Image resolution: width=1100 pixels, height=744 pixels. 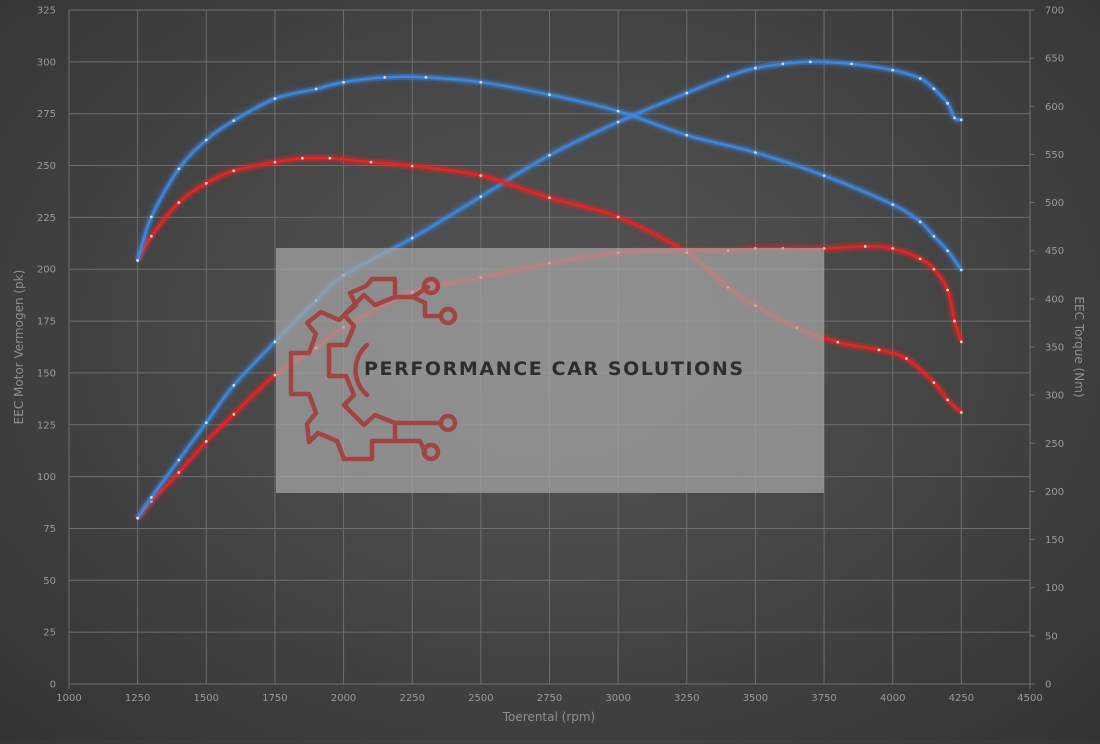 What do you see at coordinates (46, 62) in the screenshot?
I see `y-left-tick-label: 300` at bounding box center [46, 62].